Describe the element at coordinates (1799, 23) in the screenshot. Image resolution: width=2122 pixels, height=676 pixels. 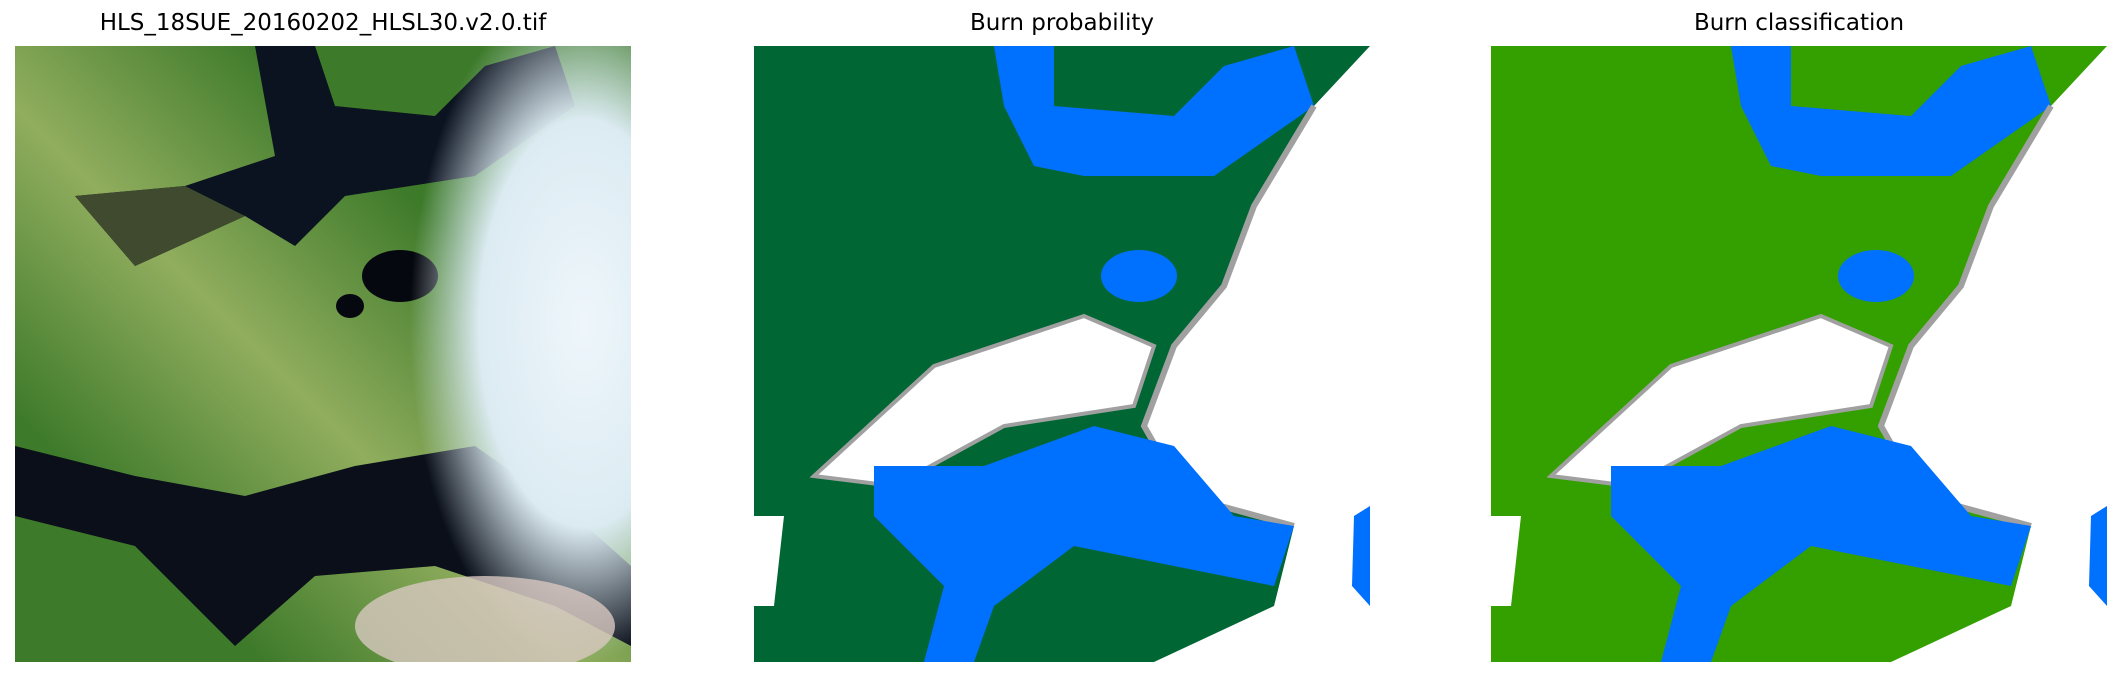
I see `title-burn-classification: Burn classification` at that location.